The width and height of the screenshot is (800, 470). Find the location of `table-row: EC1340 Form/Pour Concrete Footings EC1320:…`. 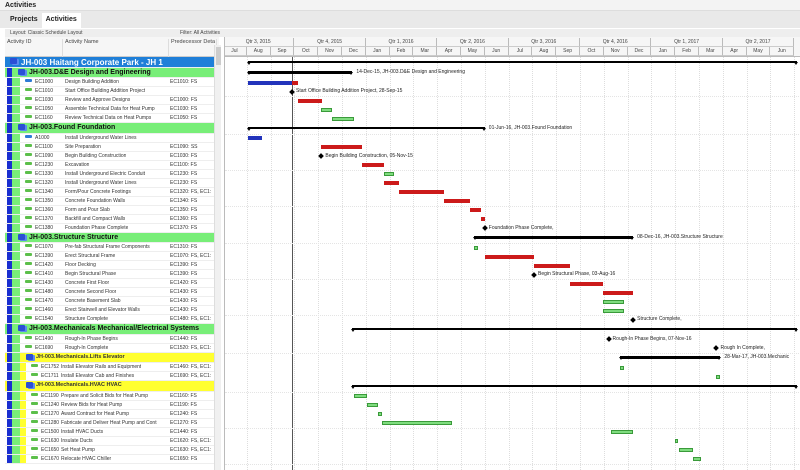

table-row: EC1340 Form/Pour Concrete Footings EC1320:… is located at coordinates (110, 192).